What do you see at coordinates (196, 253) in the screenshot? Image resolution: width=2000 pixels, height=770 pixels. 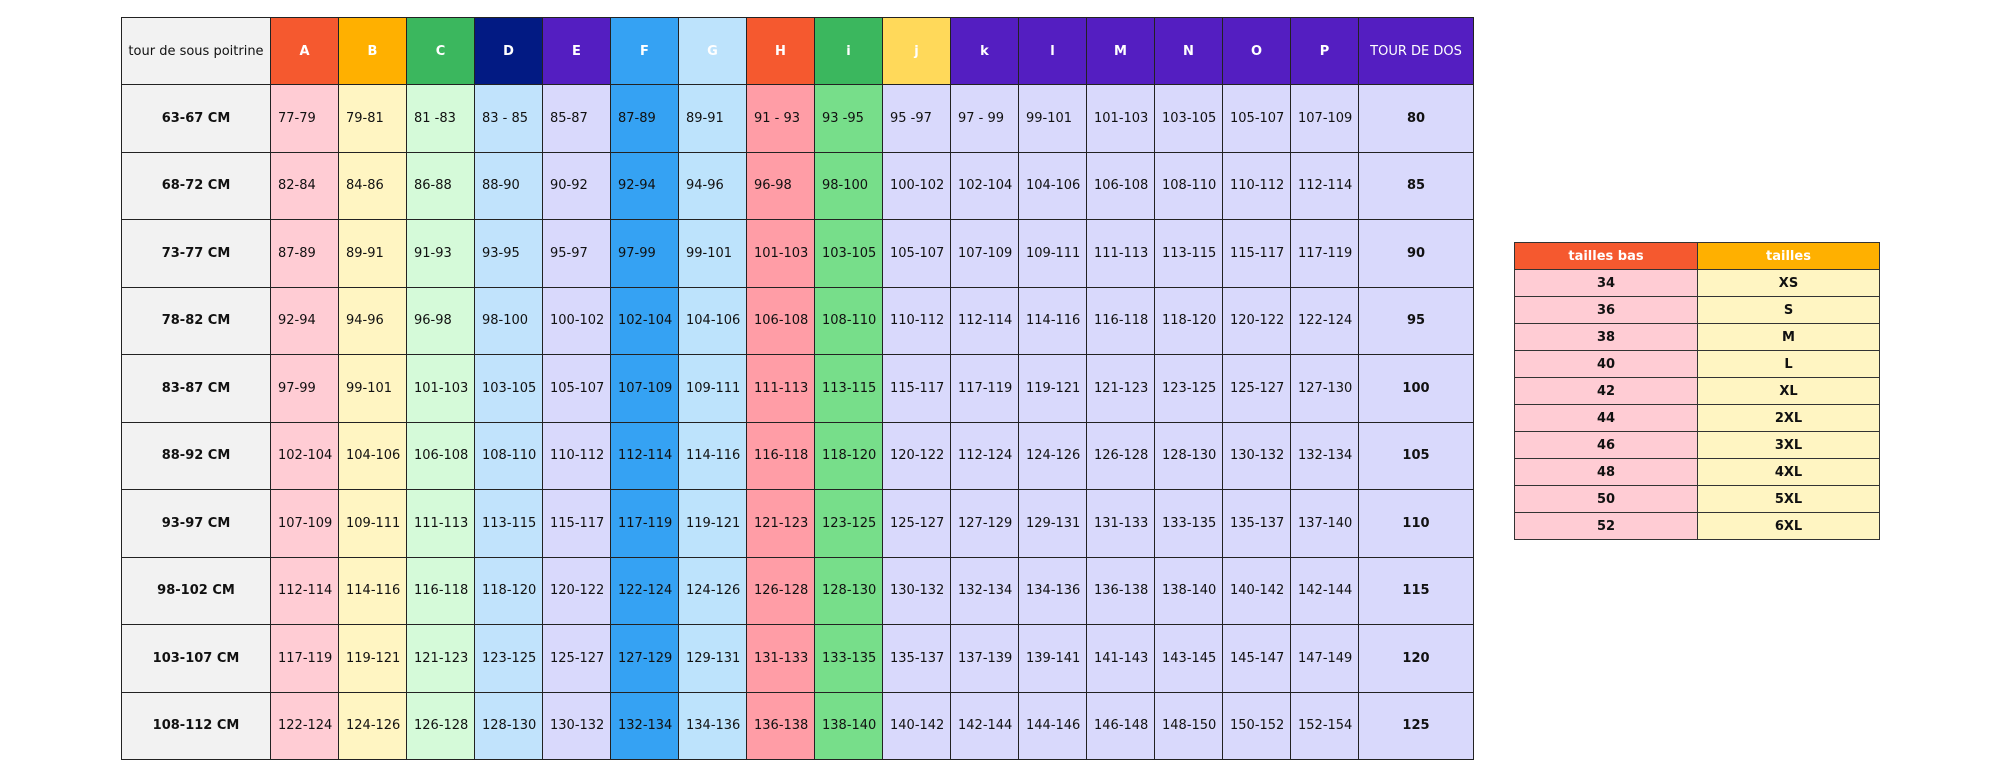 I see `row-underbust-label: 73-77 CM` at bounding box center [196, 253].